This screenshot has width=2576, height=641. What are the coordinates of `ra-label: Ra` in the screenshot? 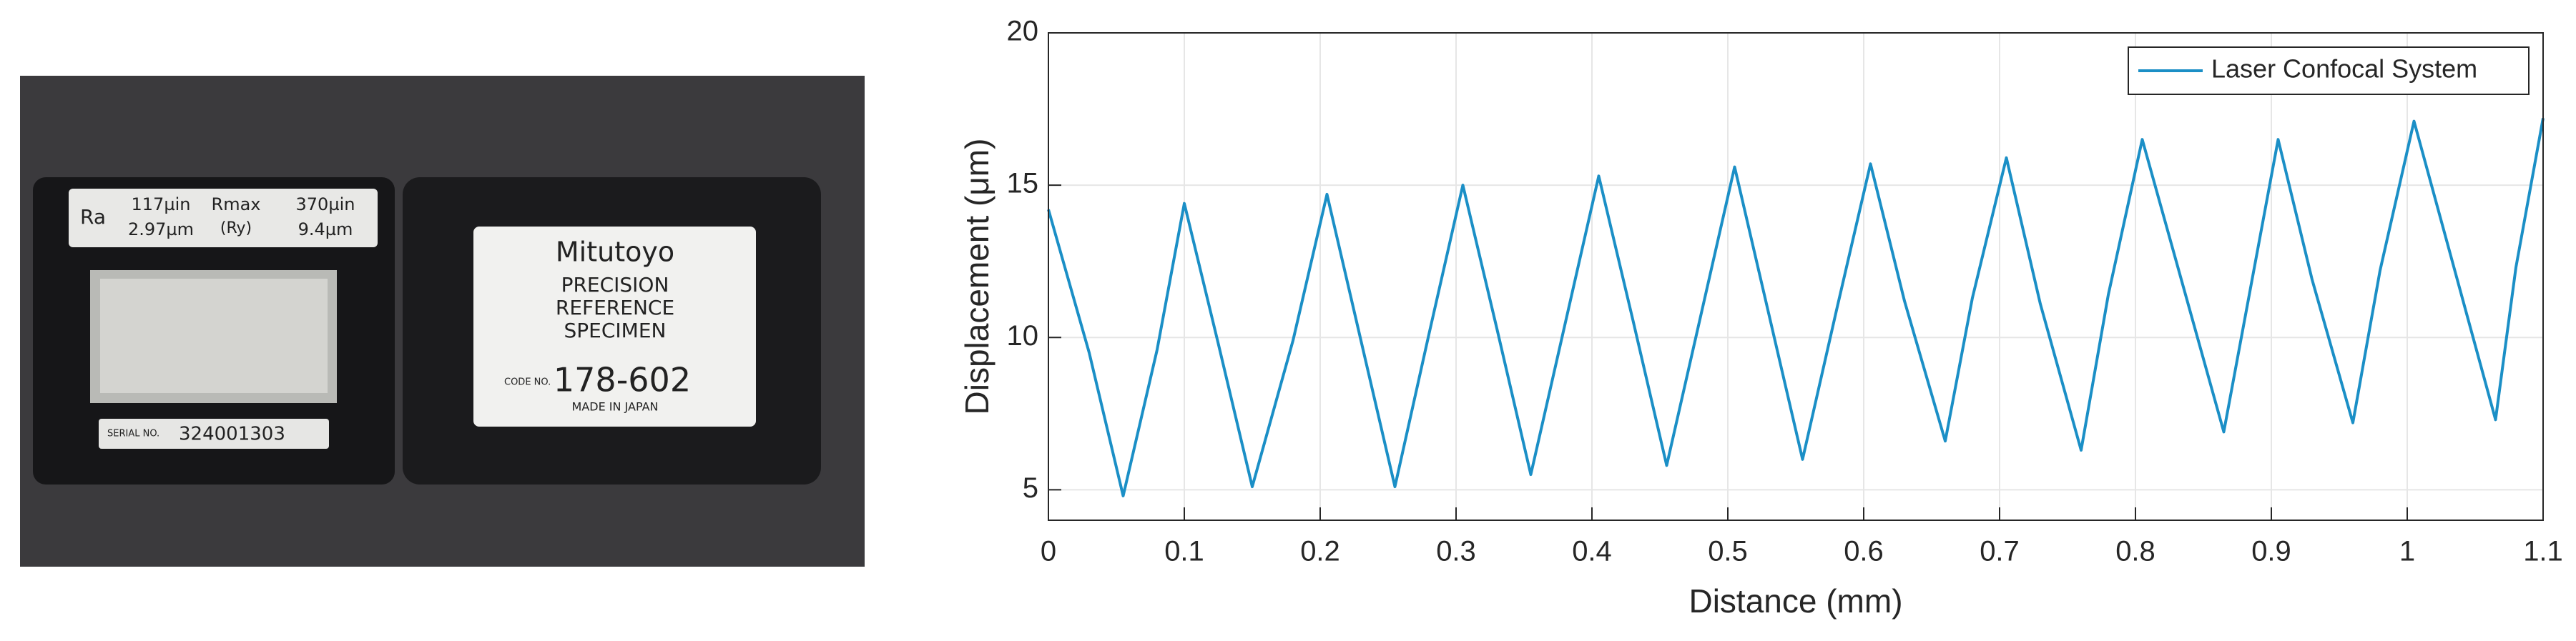 It's located at (93, 217).